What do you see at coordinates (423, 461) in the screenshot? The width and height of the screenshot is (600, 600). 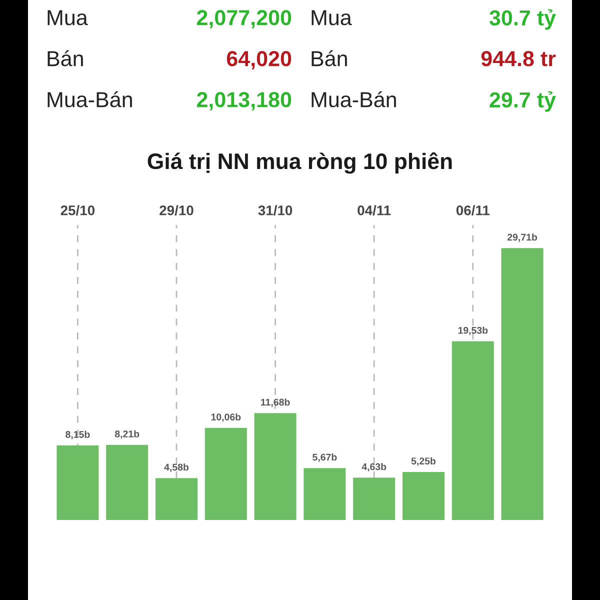 I see `data-label: 5,25b` at bounding box center [423, 461].